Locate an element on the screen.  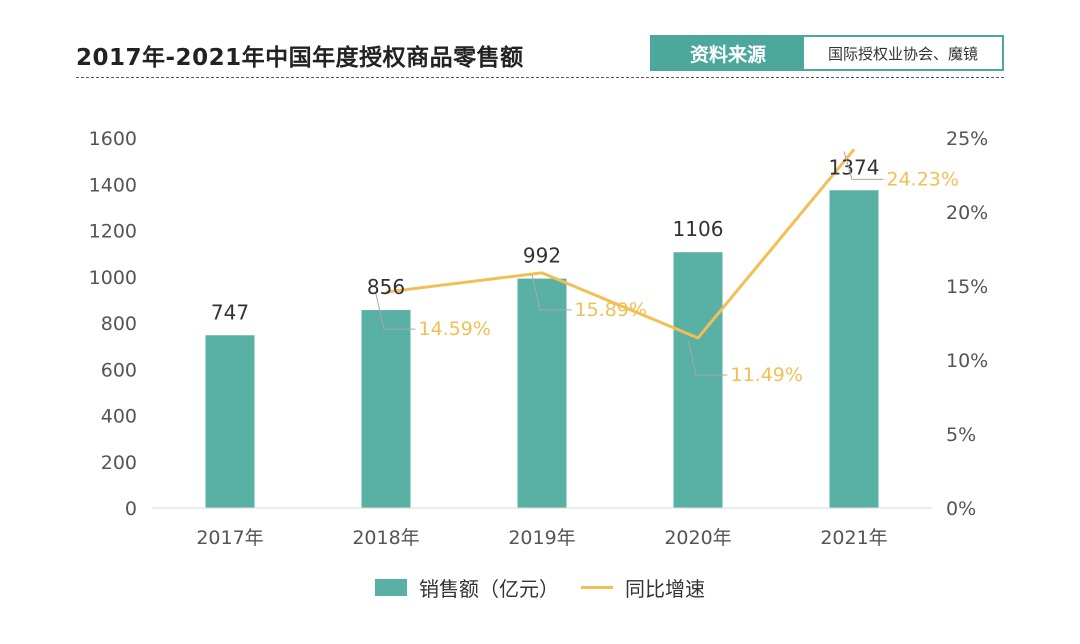
source-label: 资料来源 is located at coordinates (728, 53).